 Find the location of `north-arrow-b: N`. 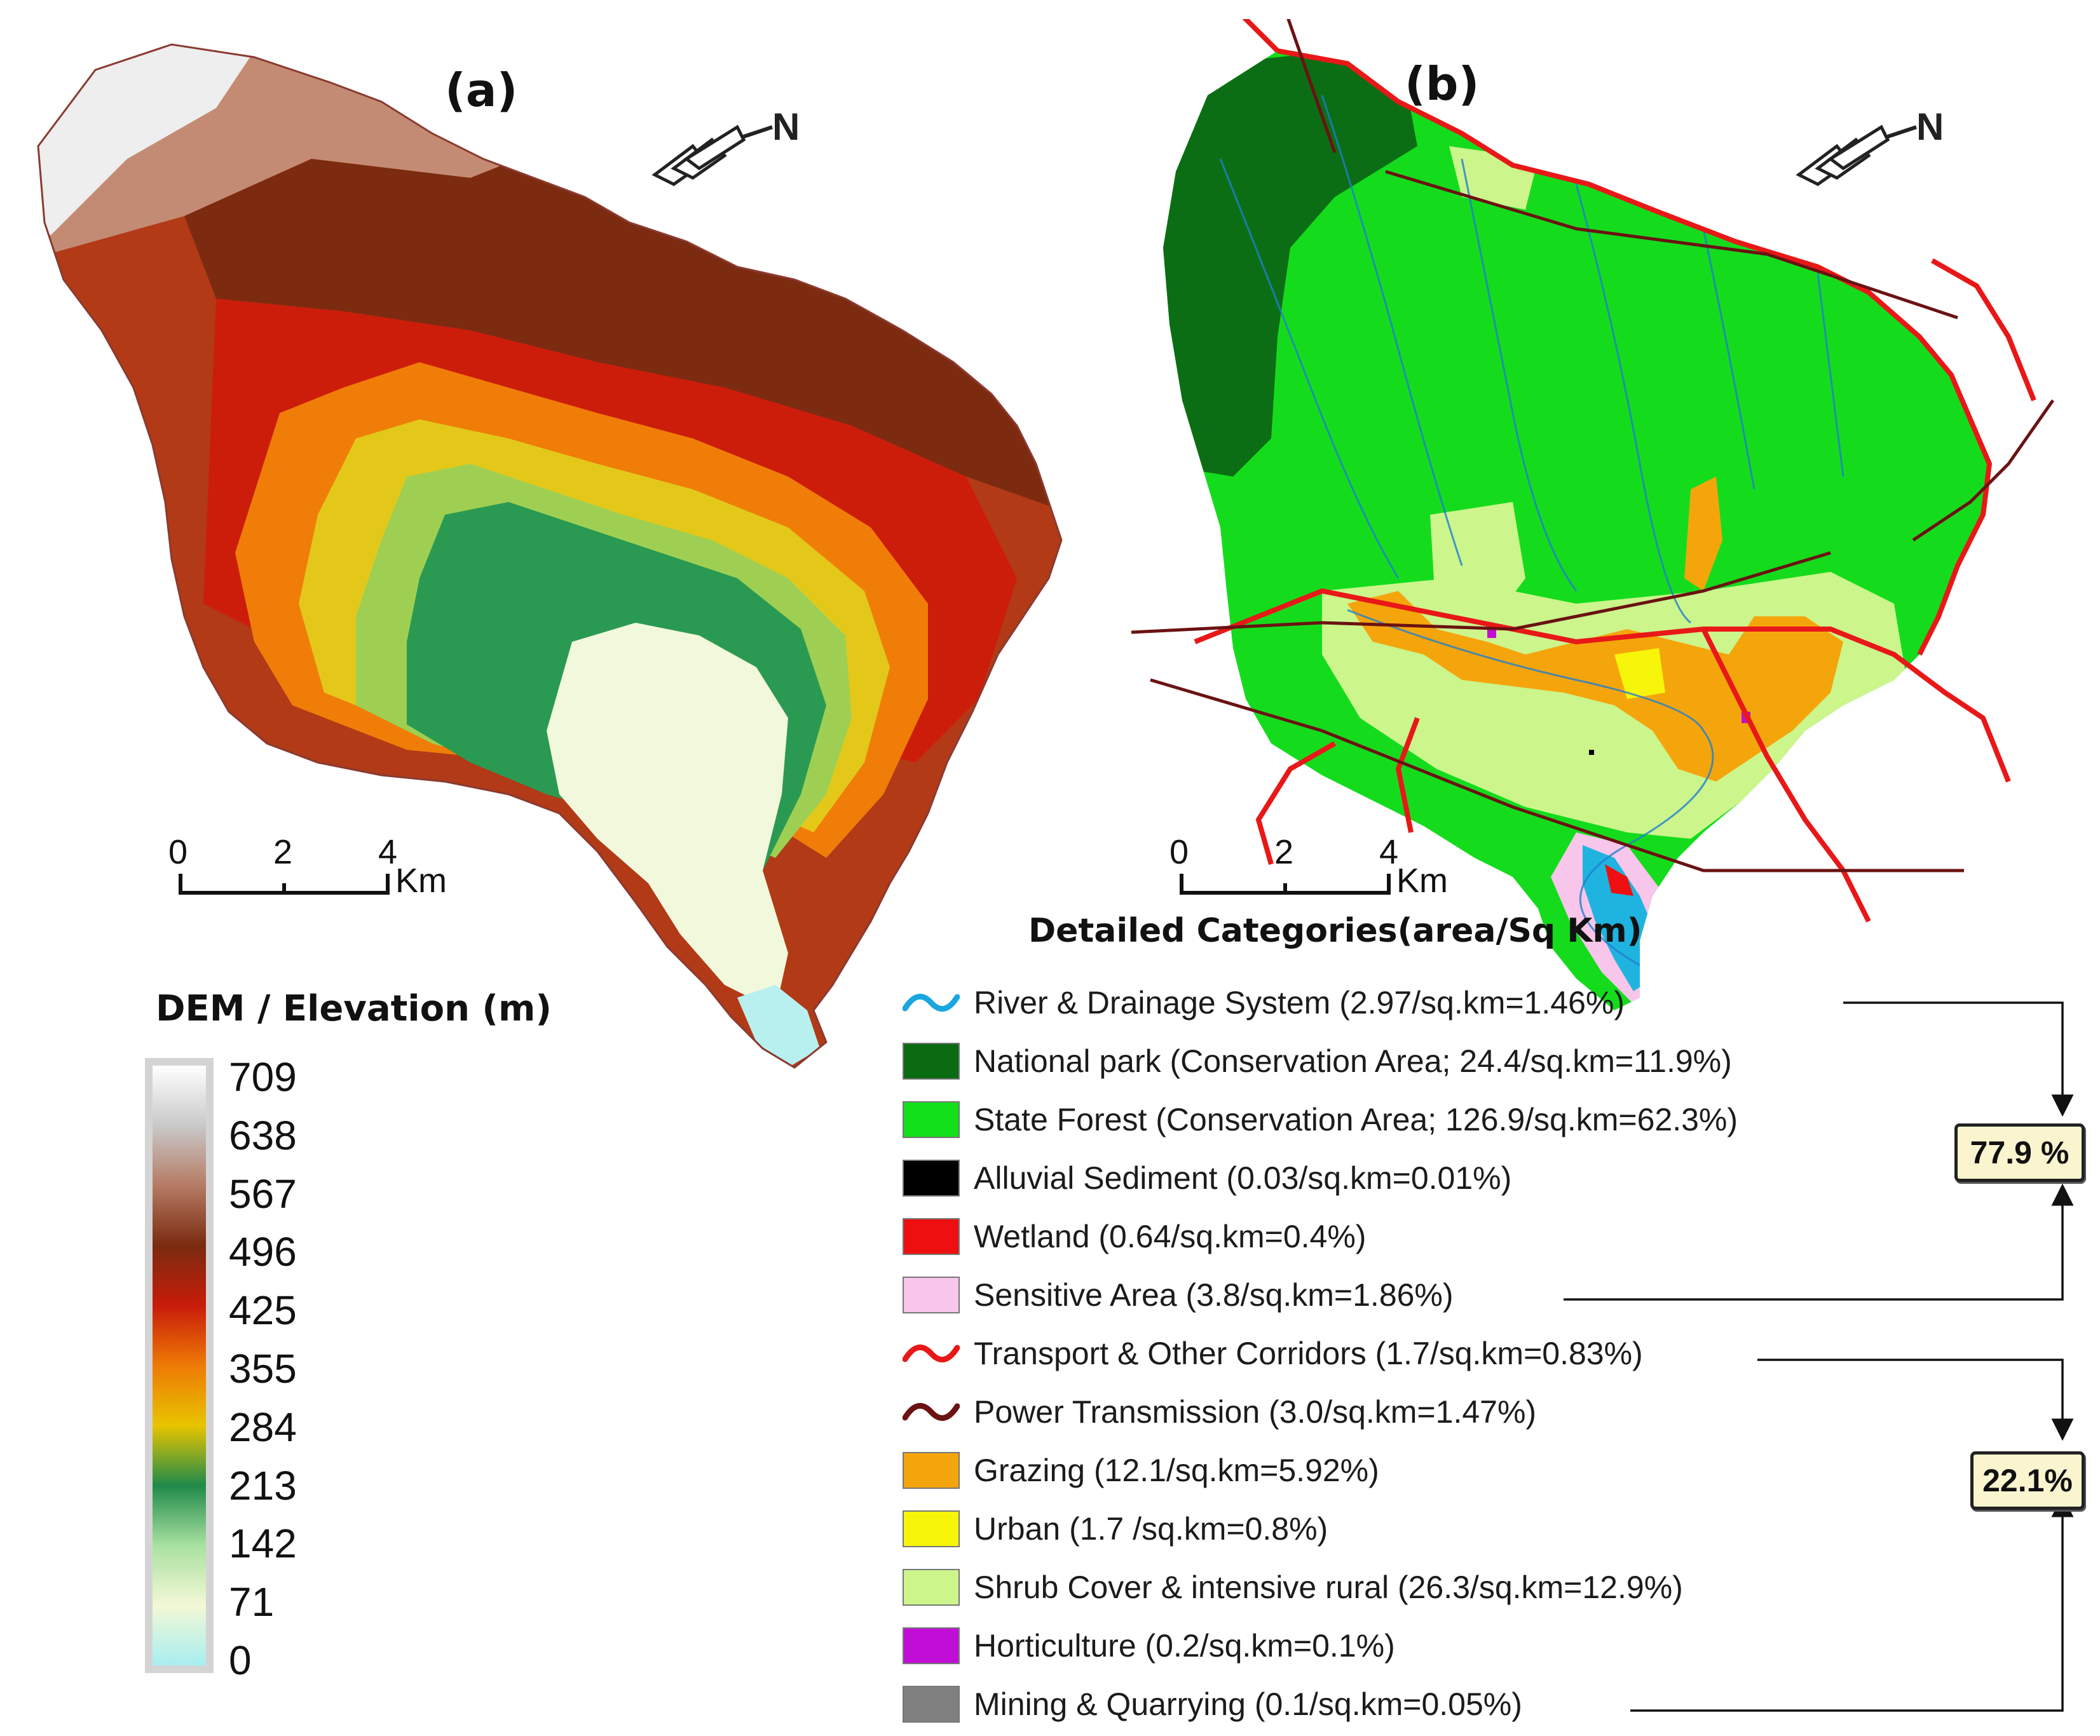

north-arrow-b: N is located at coordinates (1870, 145).